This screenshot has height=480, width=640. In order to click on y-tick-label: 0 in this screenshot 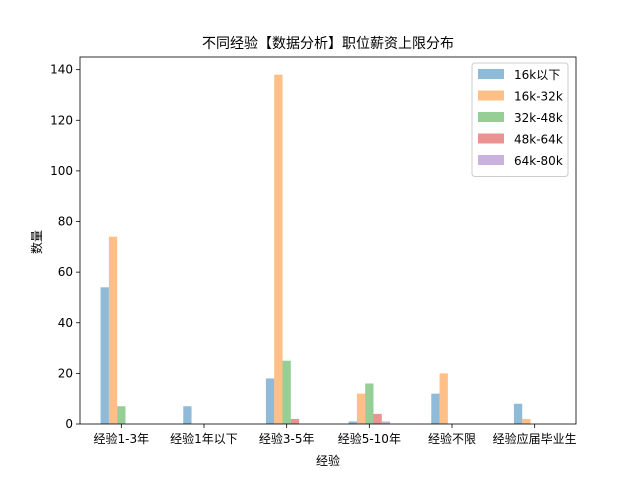, I will do `click(69, 424)`.